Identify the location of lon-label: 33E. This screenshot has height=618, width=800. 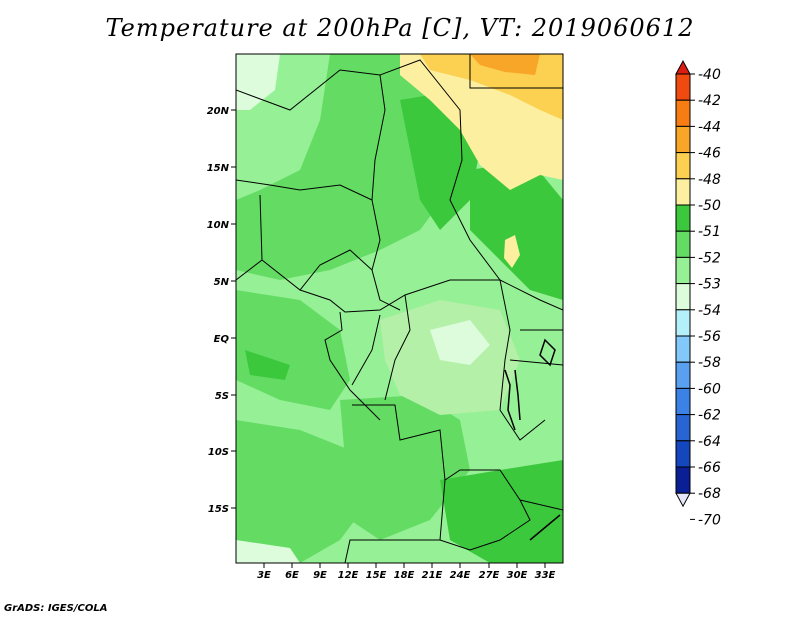
(545, 575).